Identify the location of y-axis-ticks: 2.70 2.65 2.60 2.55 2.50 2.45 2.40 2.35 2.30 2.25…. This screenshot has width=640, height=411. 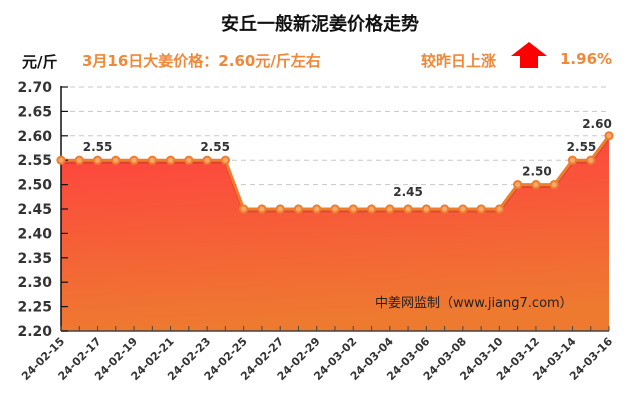
(42, 210).